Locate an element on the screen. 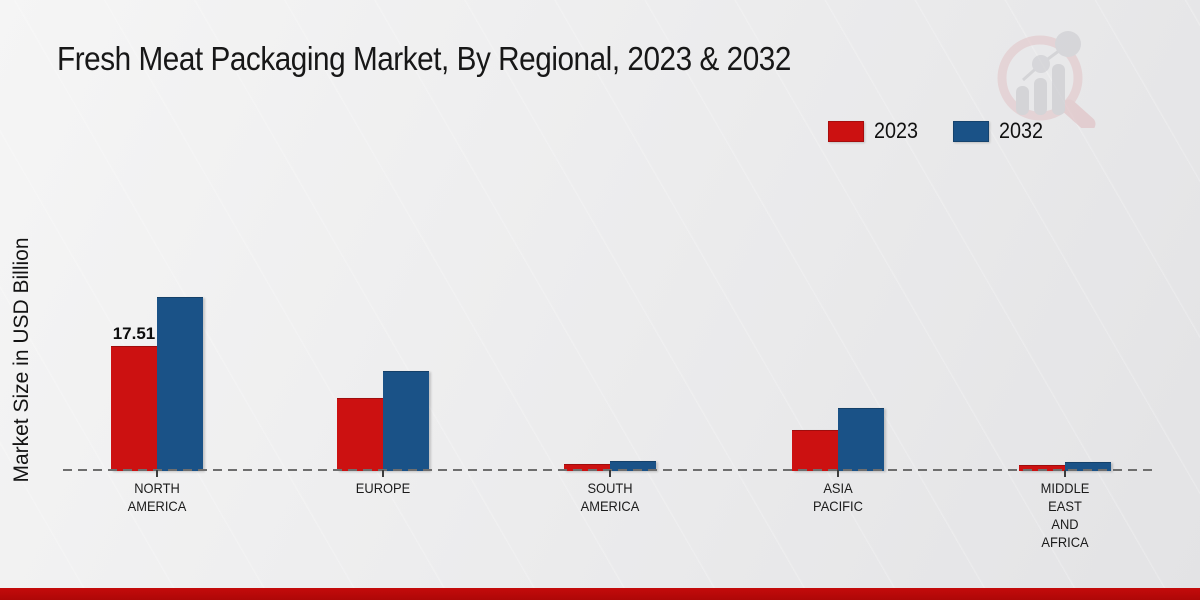 Image resolution: width=1200 pixels, height=600 pixels. footer-red-band is located at coordinates (600, 594).